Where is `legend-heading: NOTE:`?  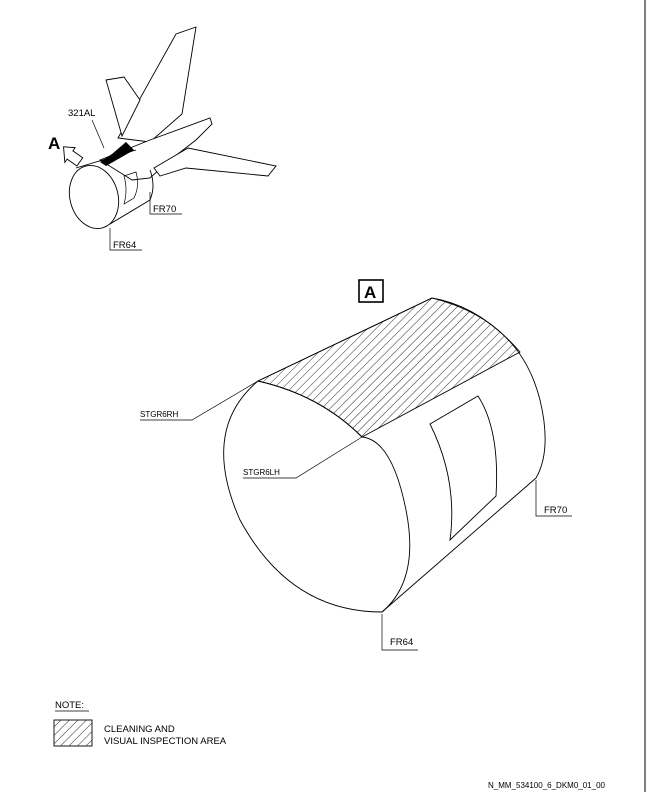
legend-heading: NOTE: is located at coordinates (69, 705).